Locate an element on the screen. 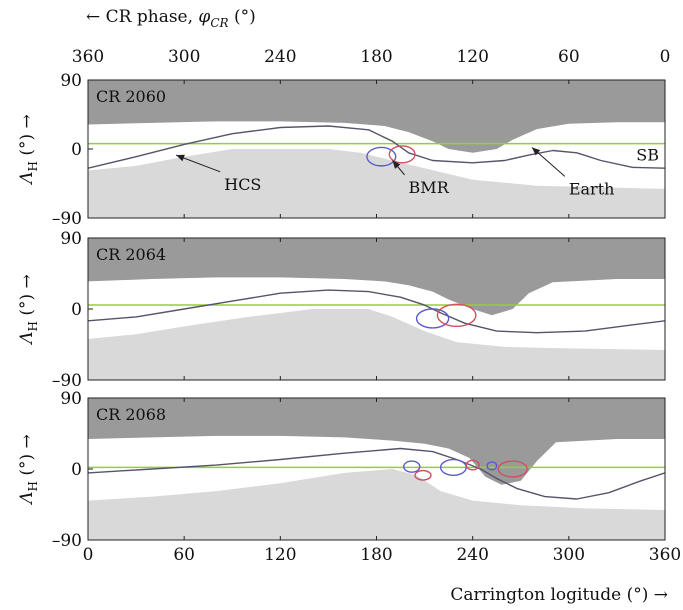  top-tick-label: 60 is located at coordinates (569, 57).